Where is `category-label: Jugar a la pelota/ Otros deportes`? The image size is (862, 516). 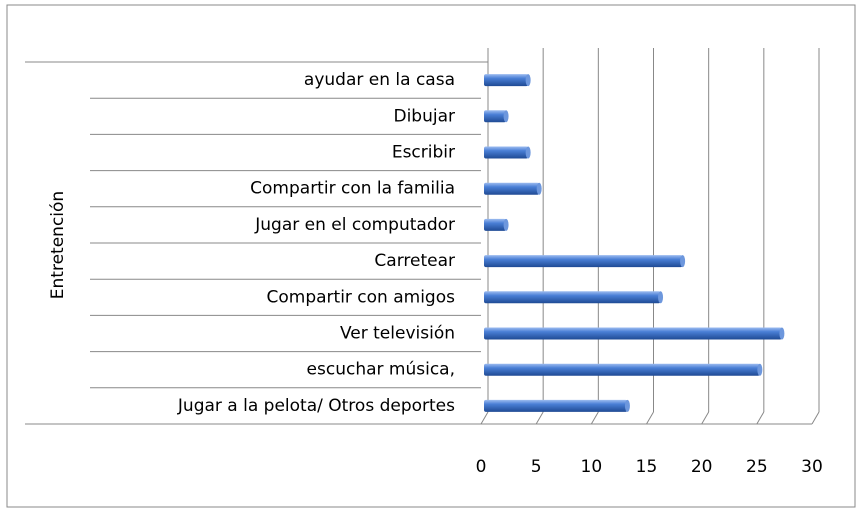
category-label: Jugar a la pelota/ Otros deportes is located at coordinates (316, 406).